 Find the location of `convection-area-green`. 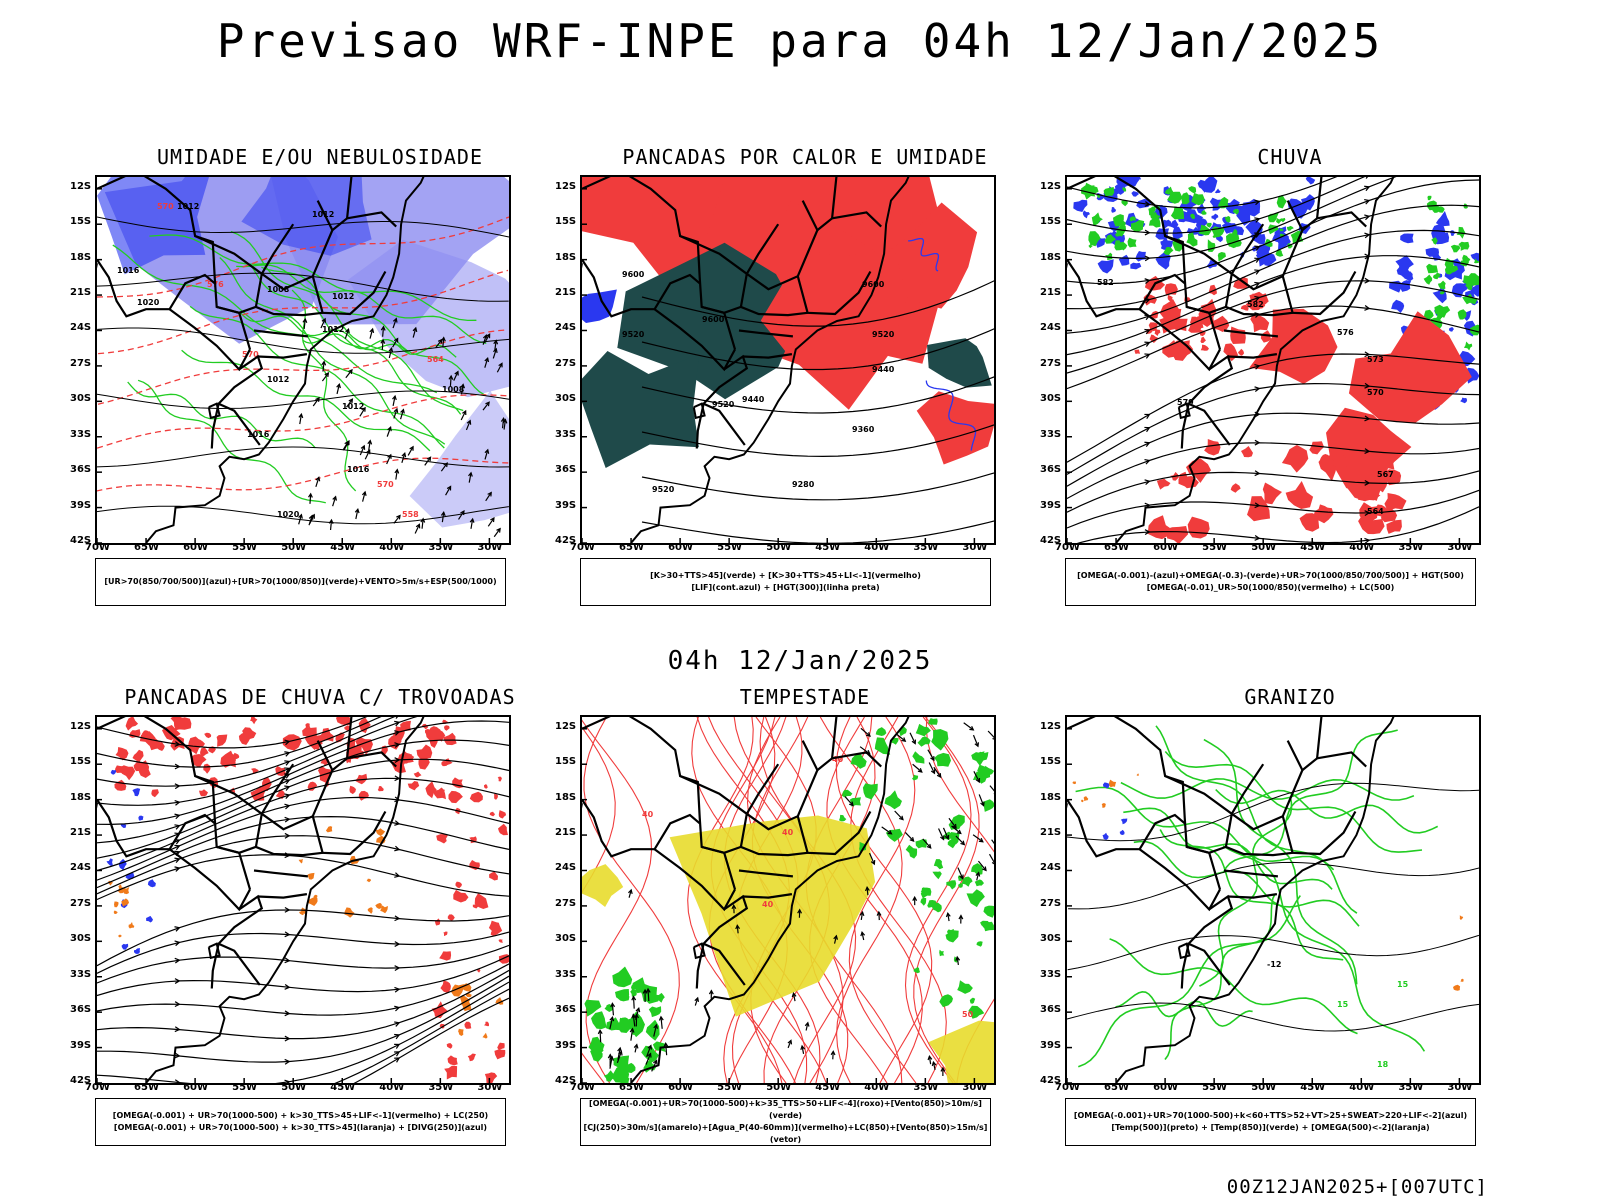

convection-area-green is located at coordinates (708, 321).